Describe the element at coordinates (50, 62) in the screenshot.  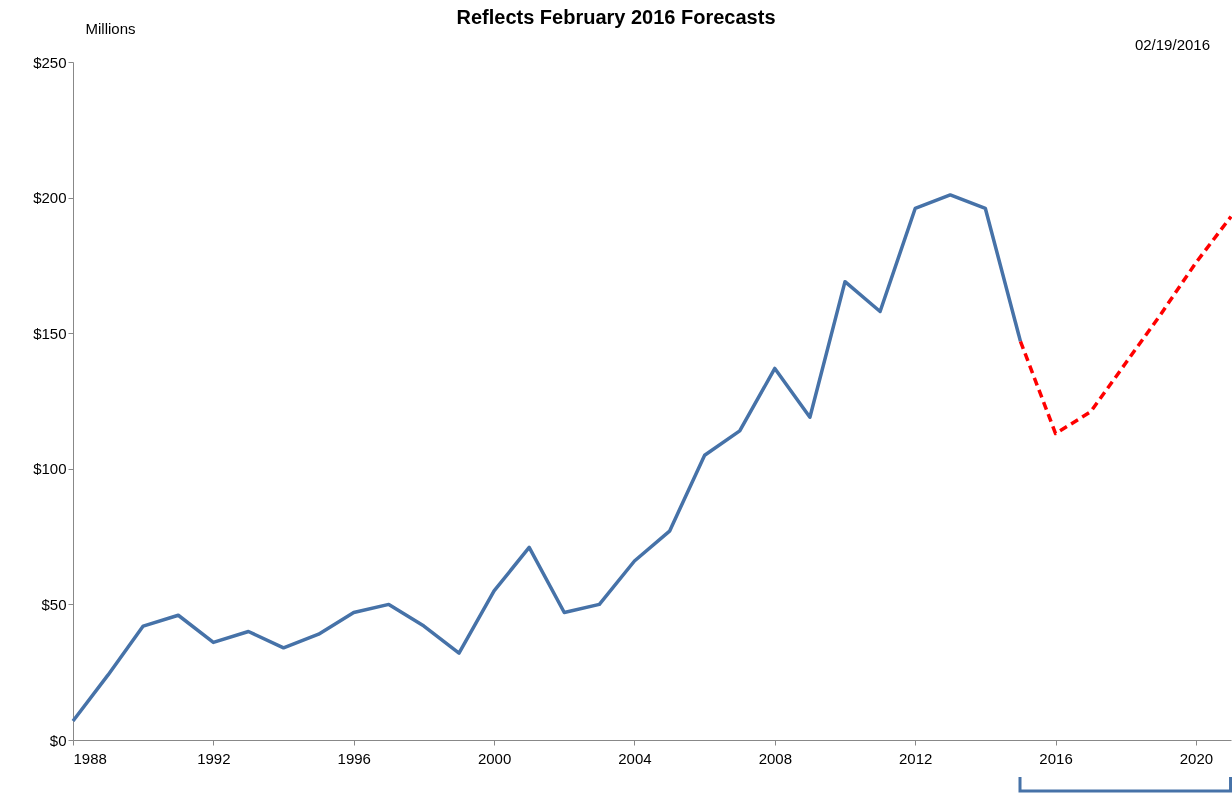
I see `y-tick-label: $250` at that location.